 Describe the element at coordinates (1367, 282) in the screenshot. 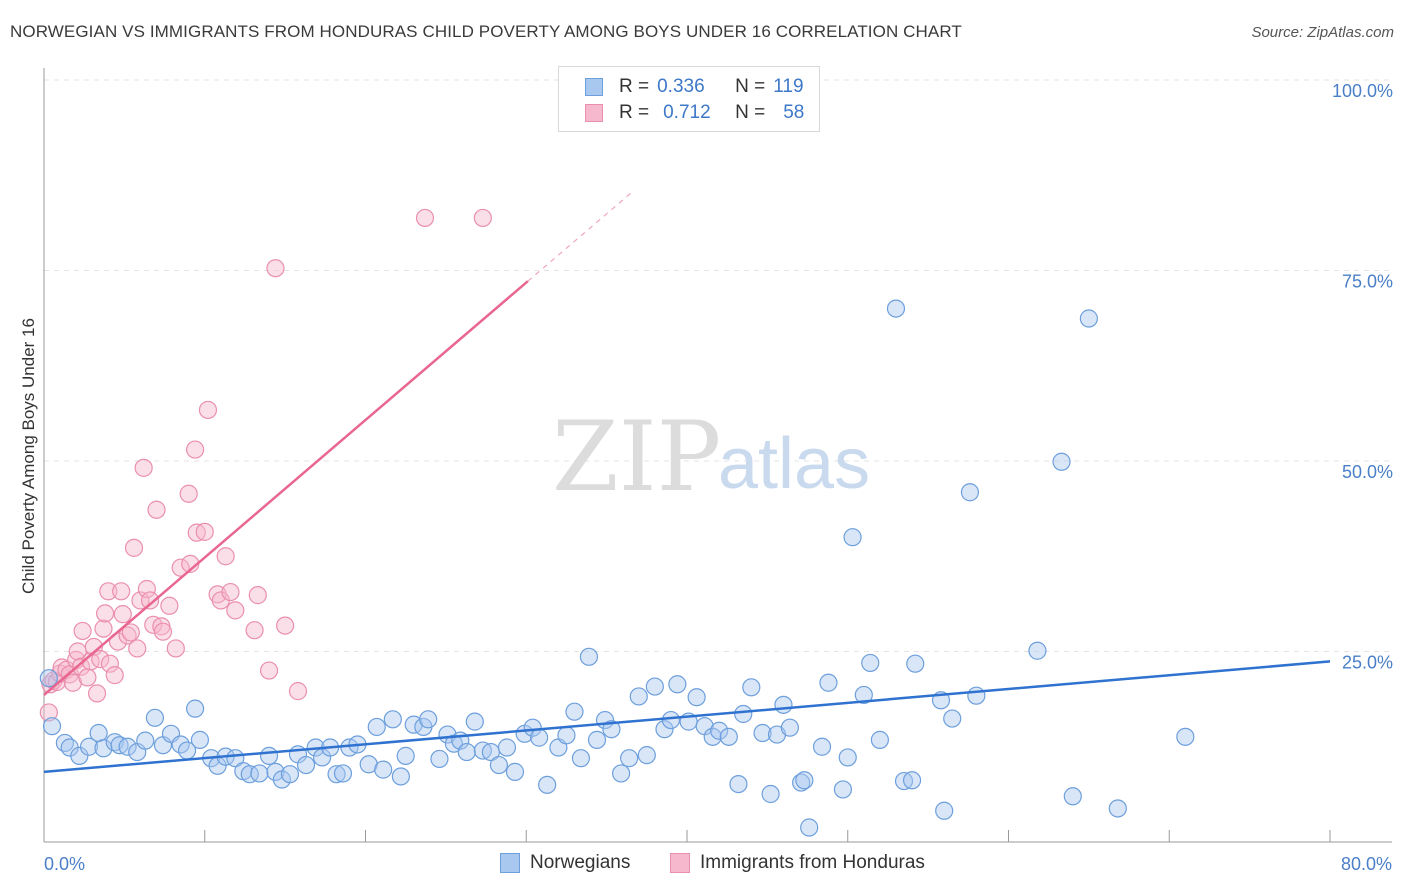

I see `y-tick-label: 75.0%` at that location.